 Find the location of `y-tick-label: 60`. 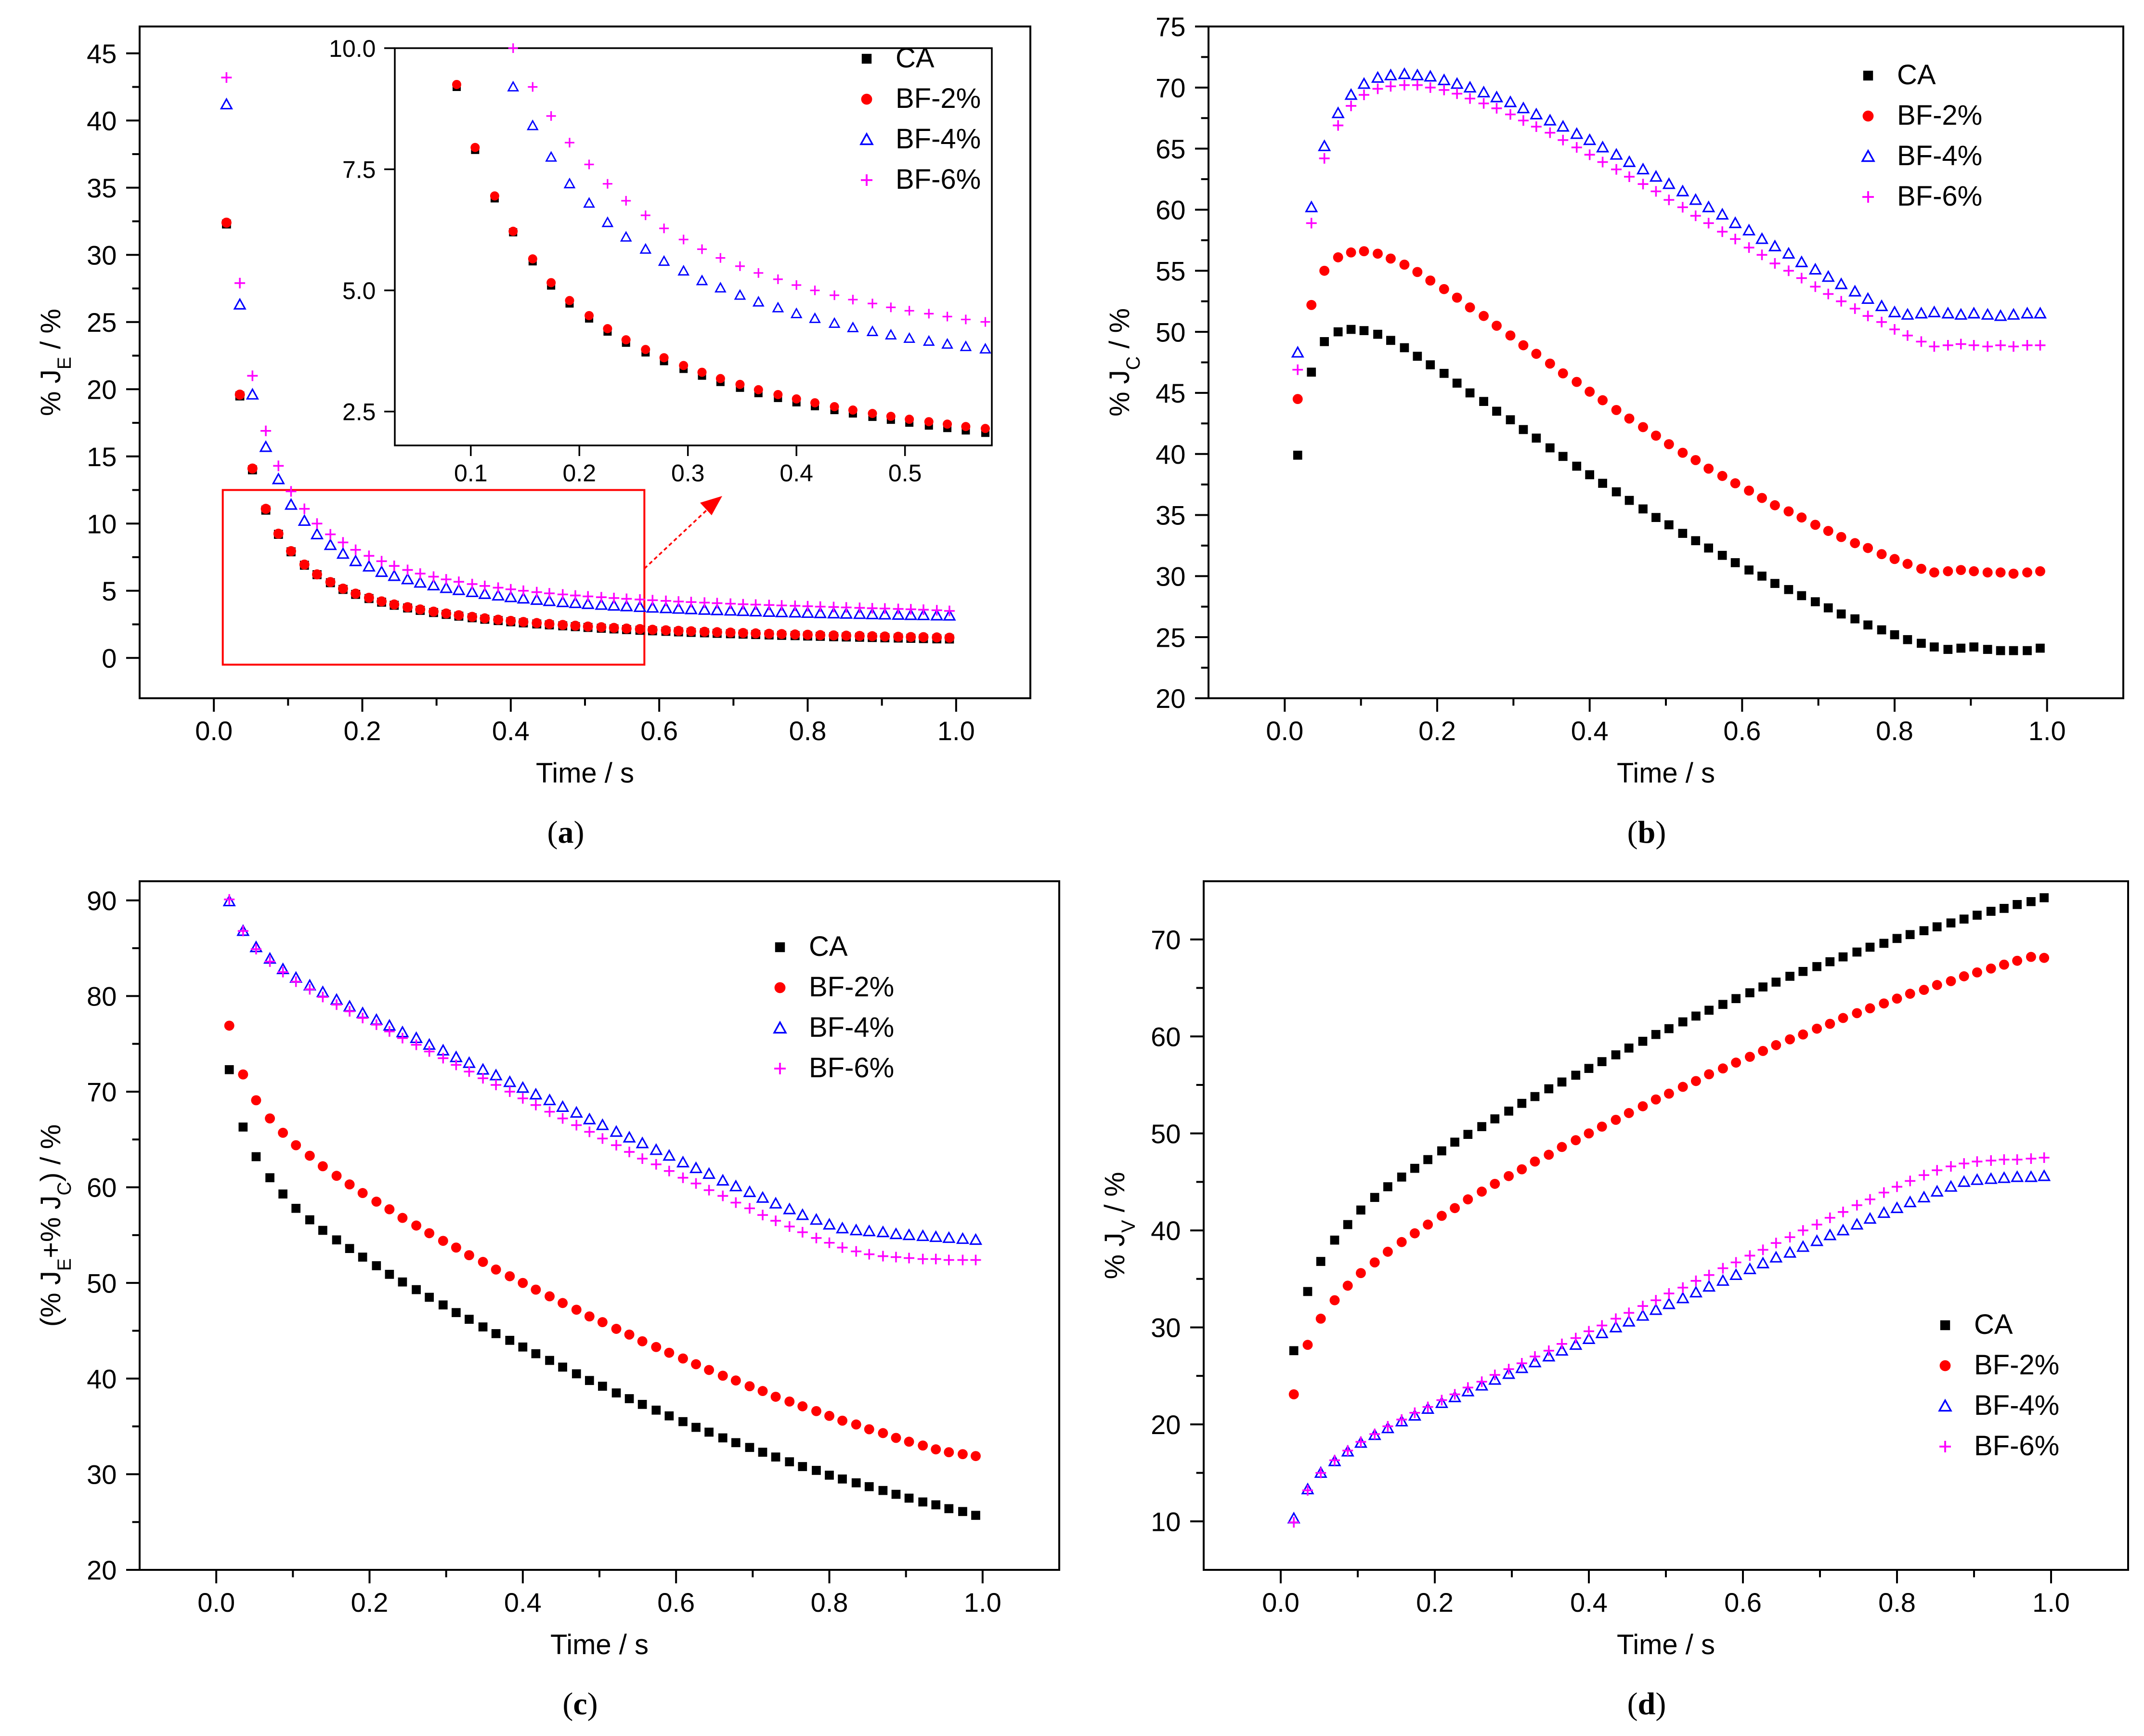

y-tick-label: 60 is located at coordinates (1166, 1036).